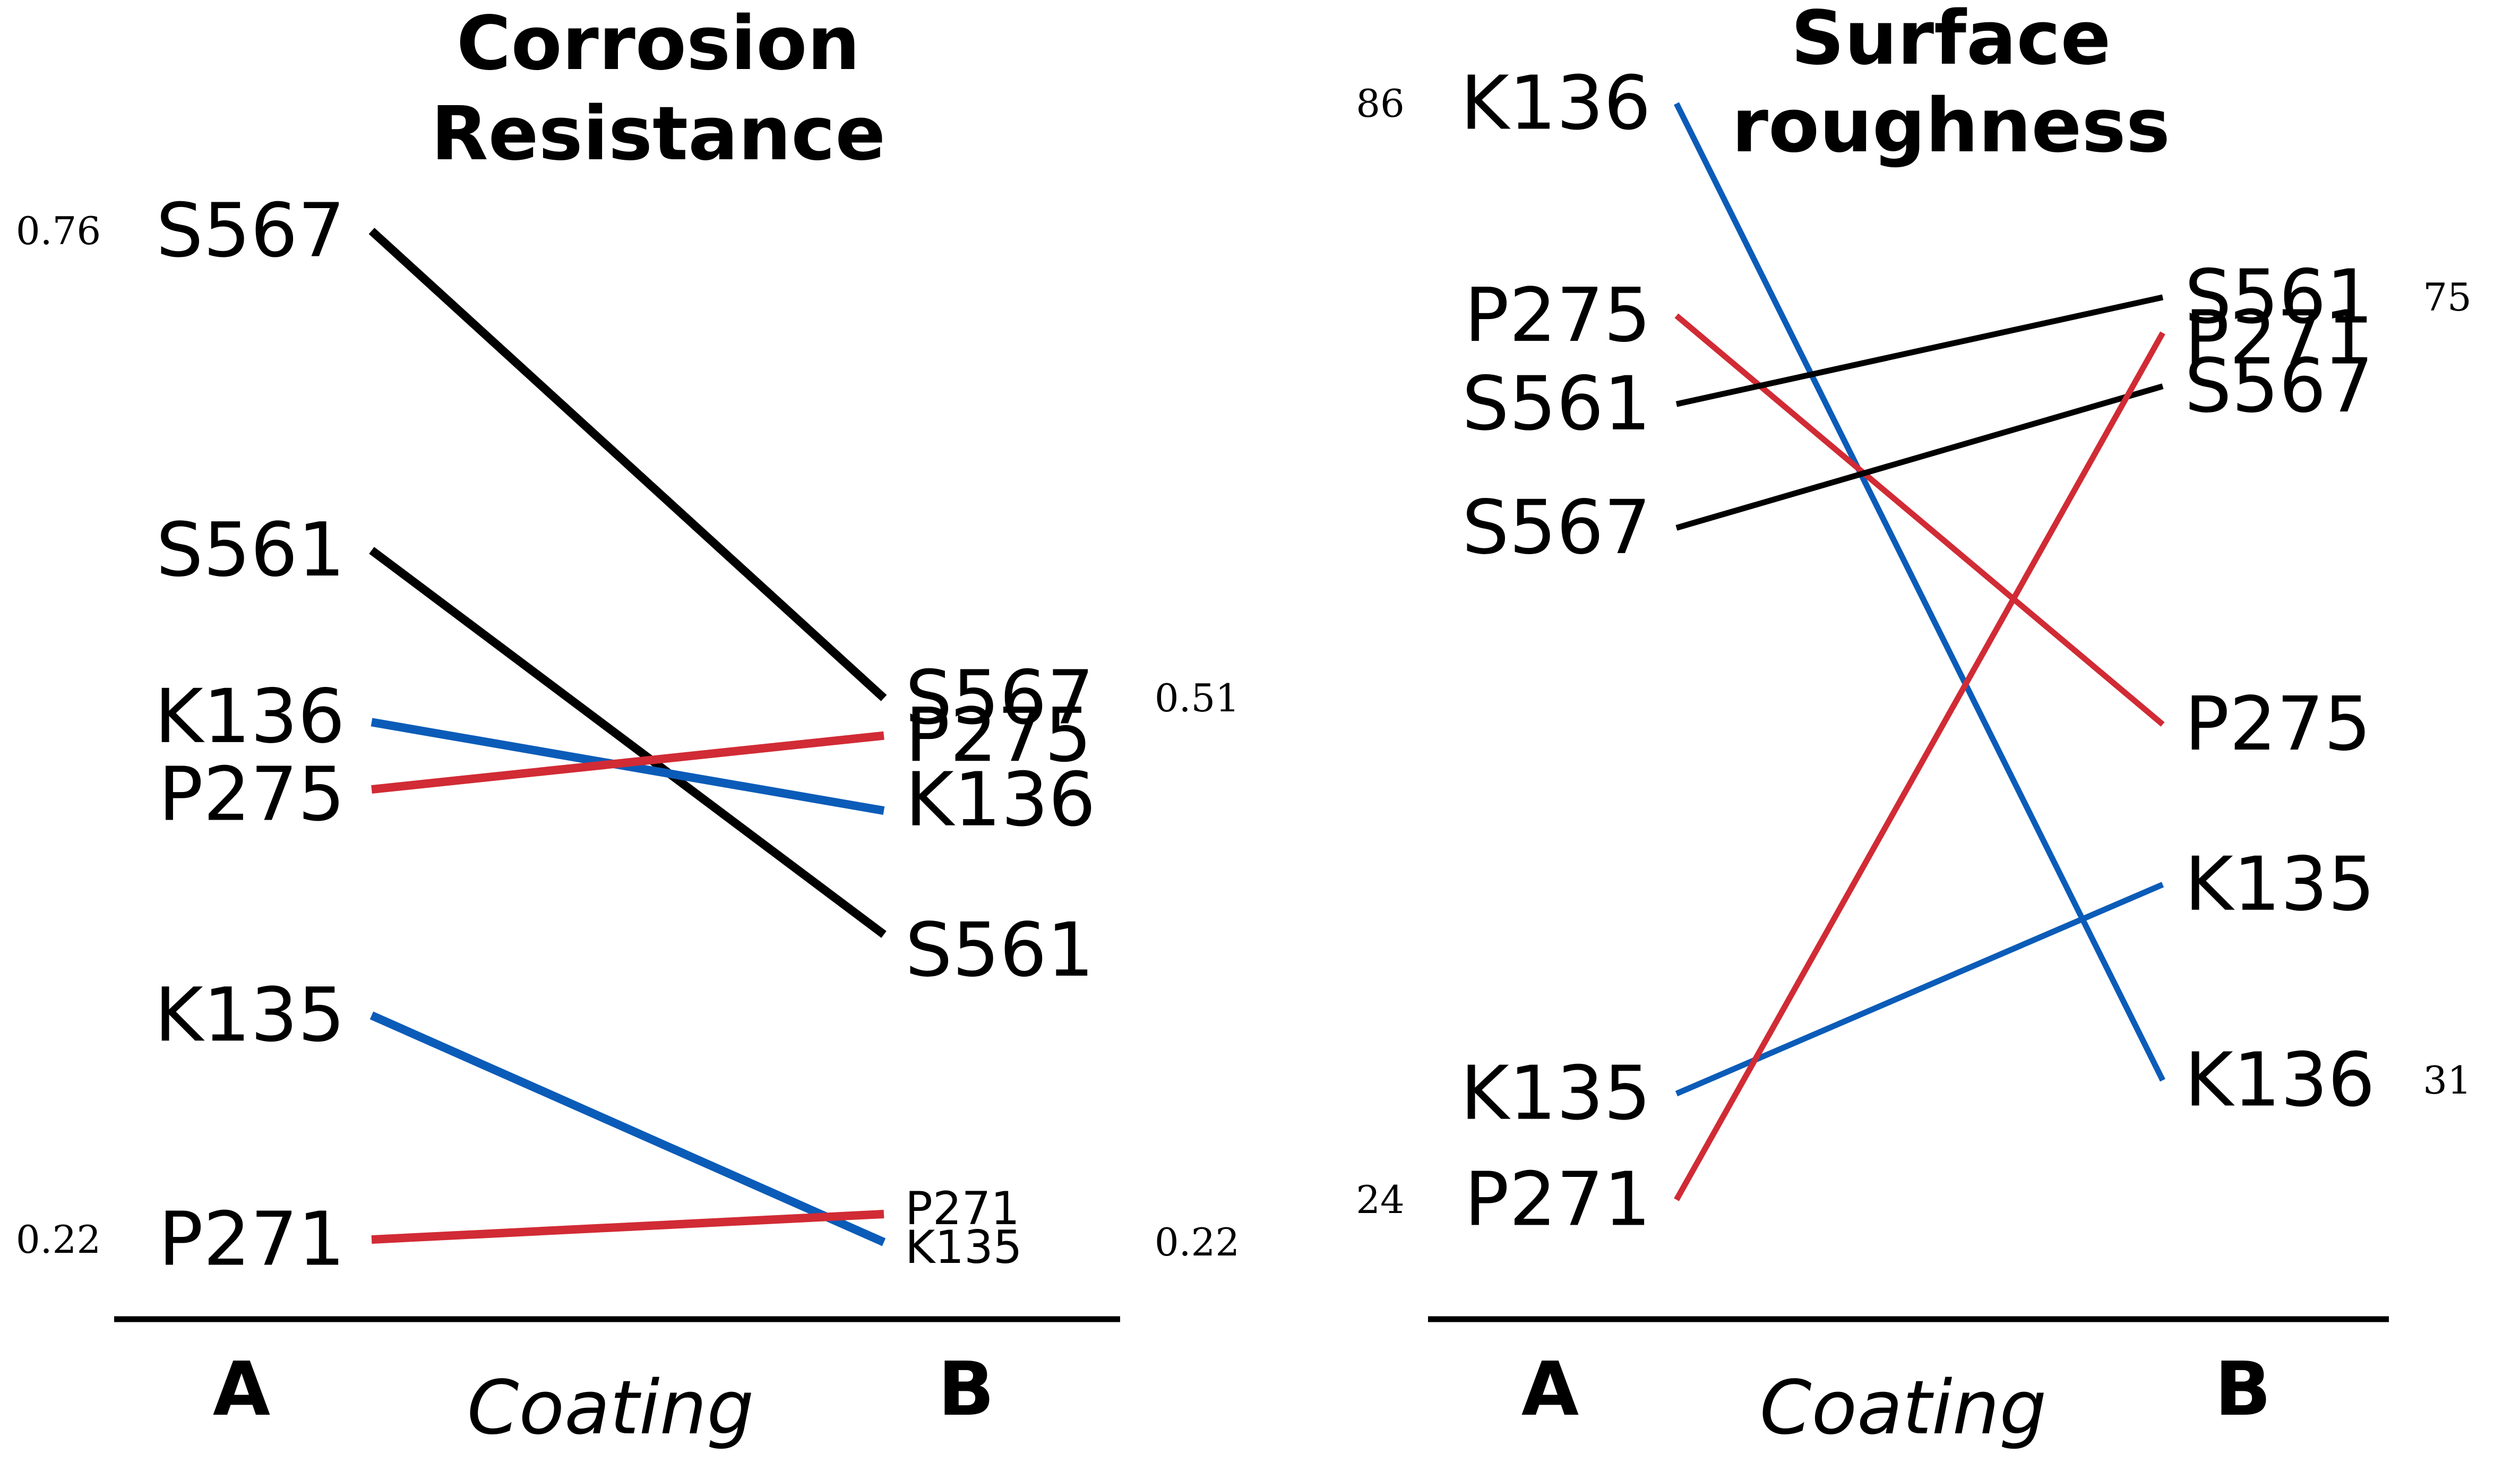 The height and width of the screenshot is (1471, 2520). What do you see at coordinates (658, 134) in the screenshot?
I see `chart-title-line-2: Resistance` at bounding box center [658, 134].